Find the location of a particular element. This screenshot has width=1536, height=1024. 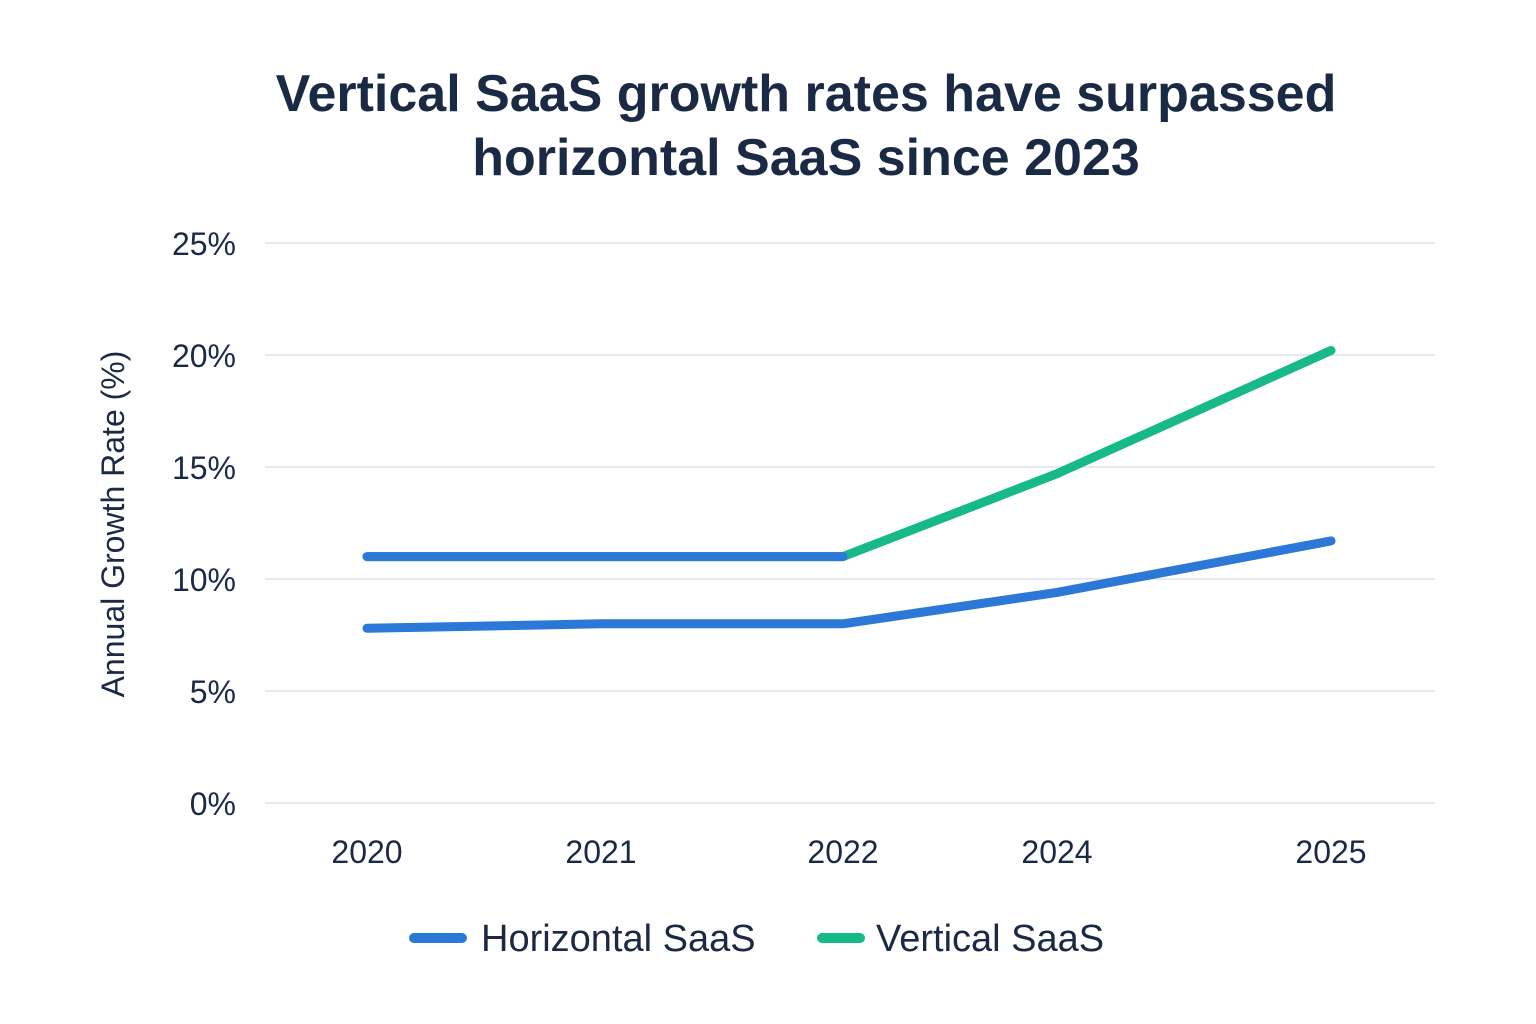

x-tick-label: 2025 is located at coordinates (1330, 852).